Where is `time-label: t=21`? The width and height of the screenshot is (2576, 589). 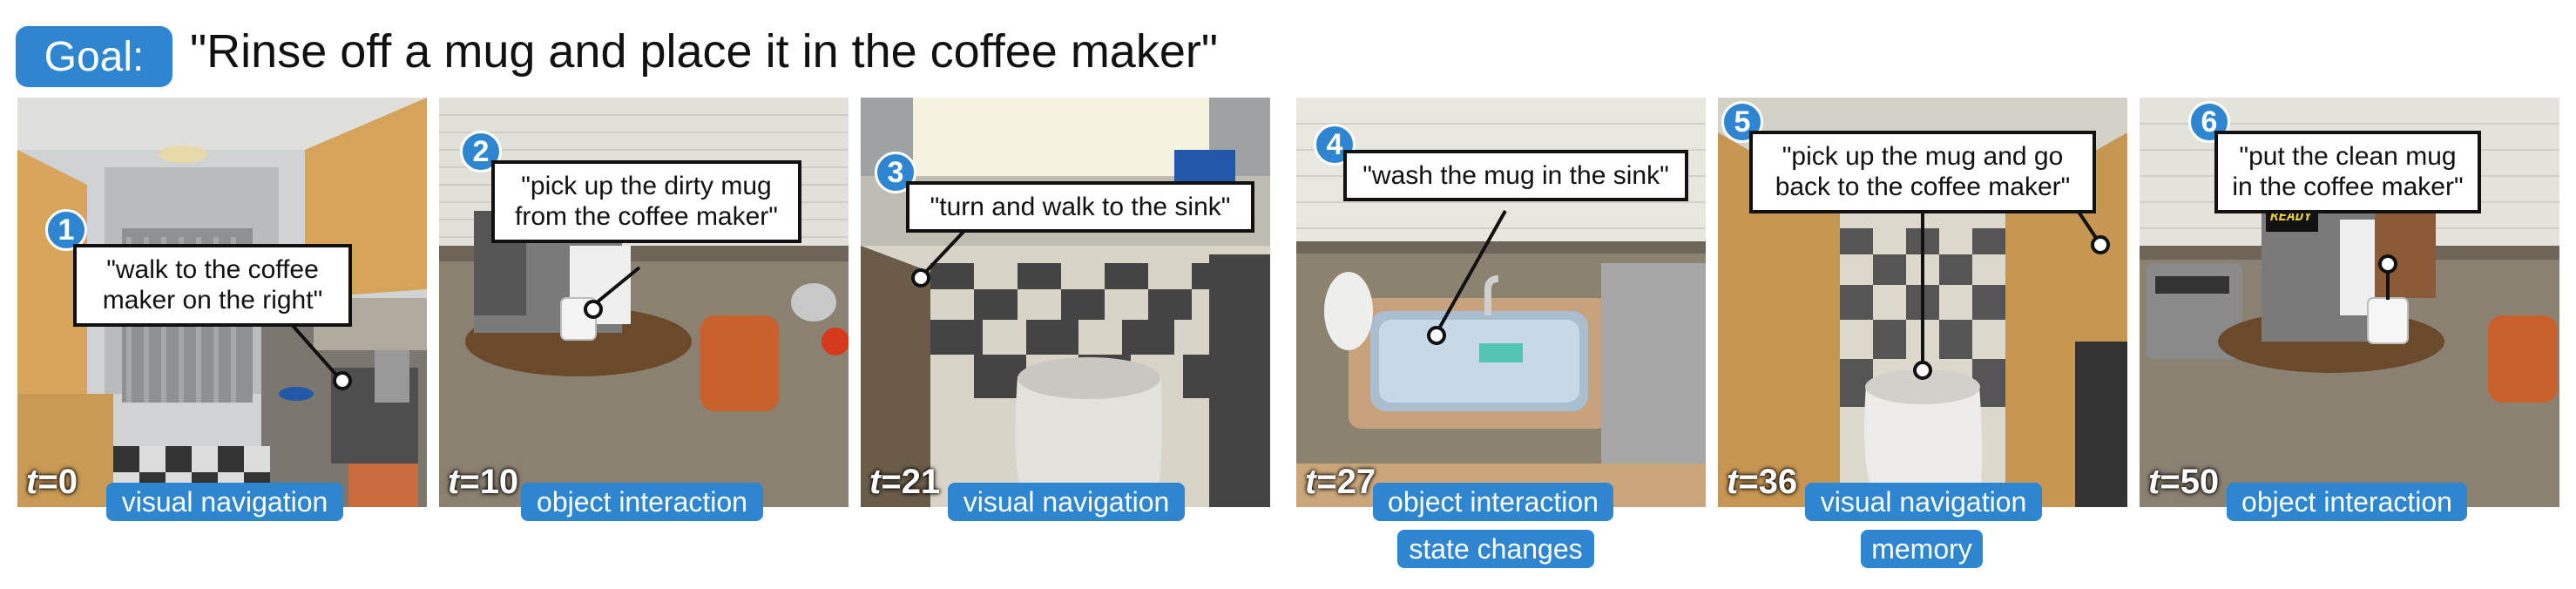 time-label: t=21 is located at coordinates (905, 482).